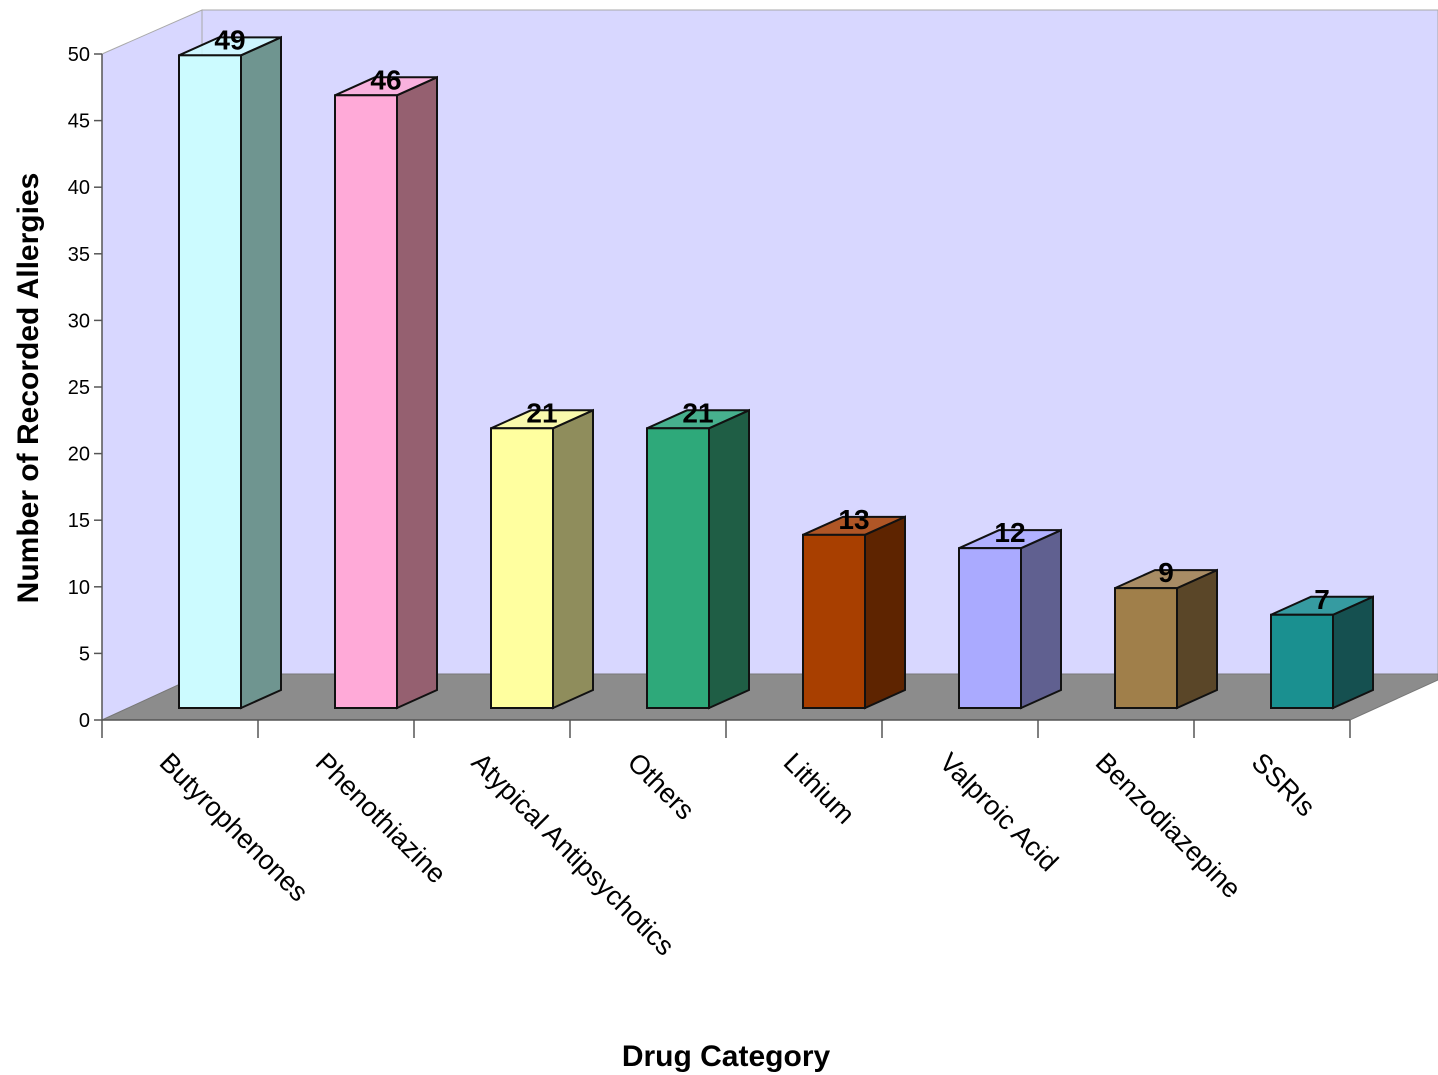  What do you see at coordinates (1322, 599) in the screenshot?
I see `bar-value-label: 7` at bounding box center [1322, 599].